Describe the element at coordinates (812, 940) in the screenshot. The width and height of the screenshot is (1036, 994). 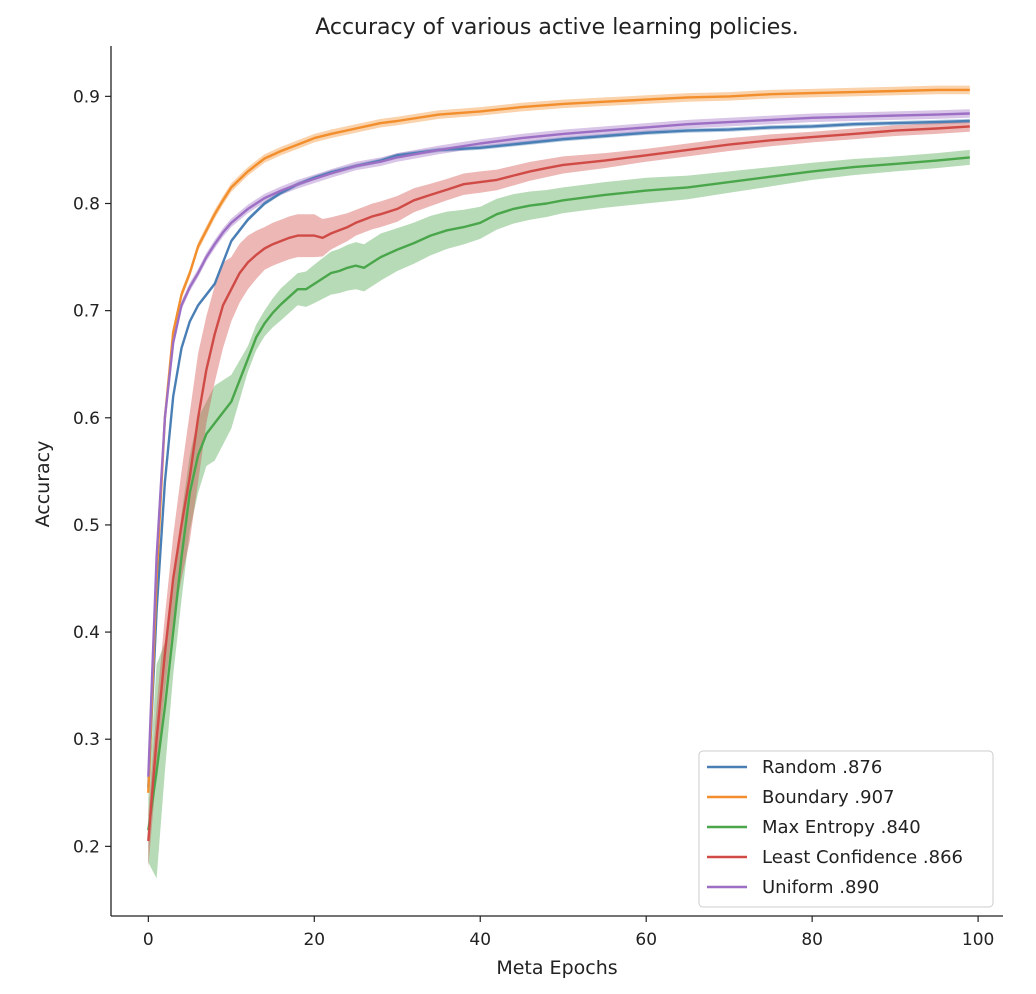
I see `x-tick-label: 80` at that location.